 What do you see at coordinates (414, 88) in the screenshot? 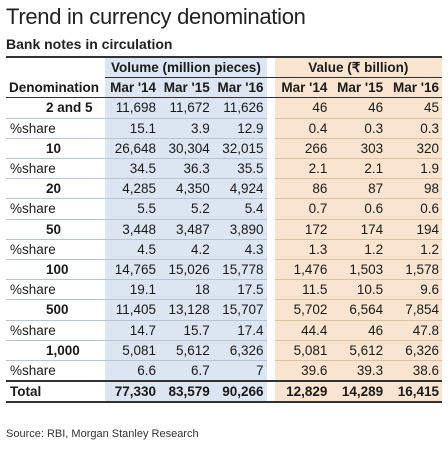
I see `value-col-header: Mar '16` at bounding box center [414, 88].